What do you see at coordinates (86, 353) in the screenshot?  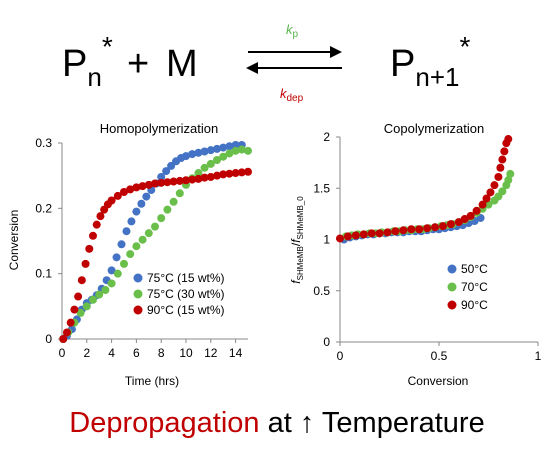 I see `x-tick-label: 2` at bounding box center [86, 353].